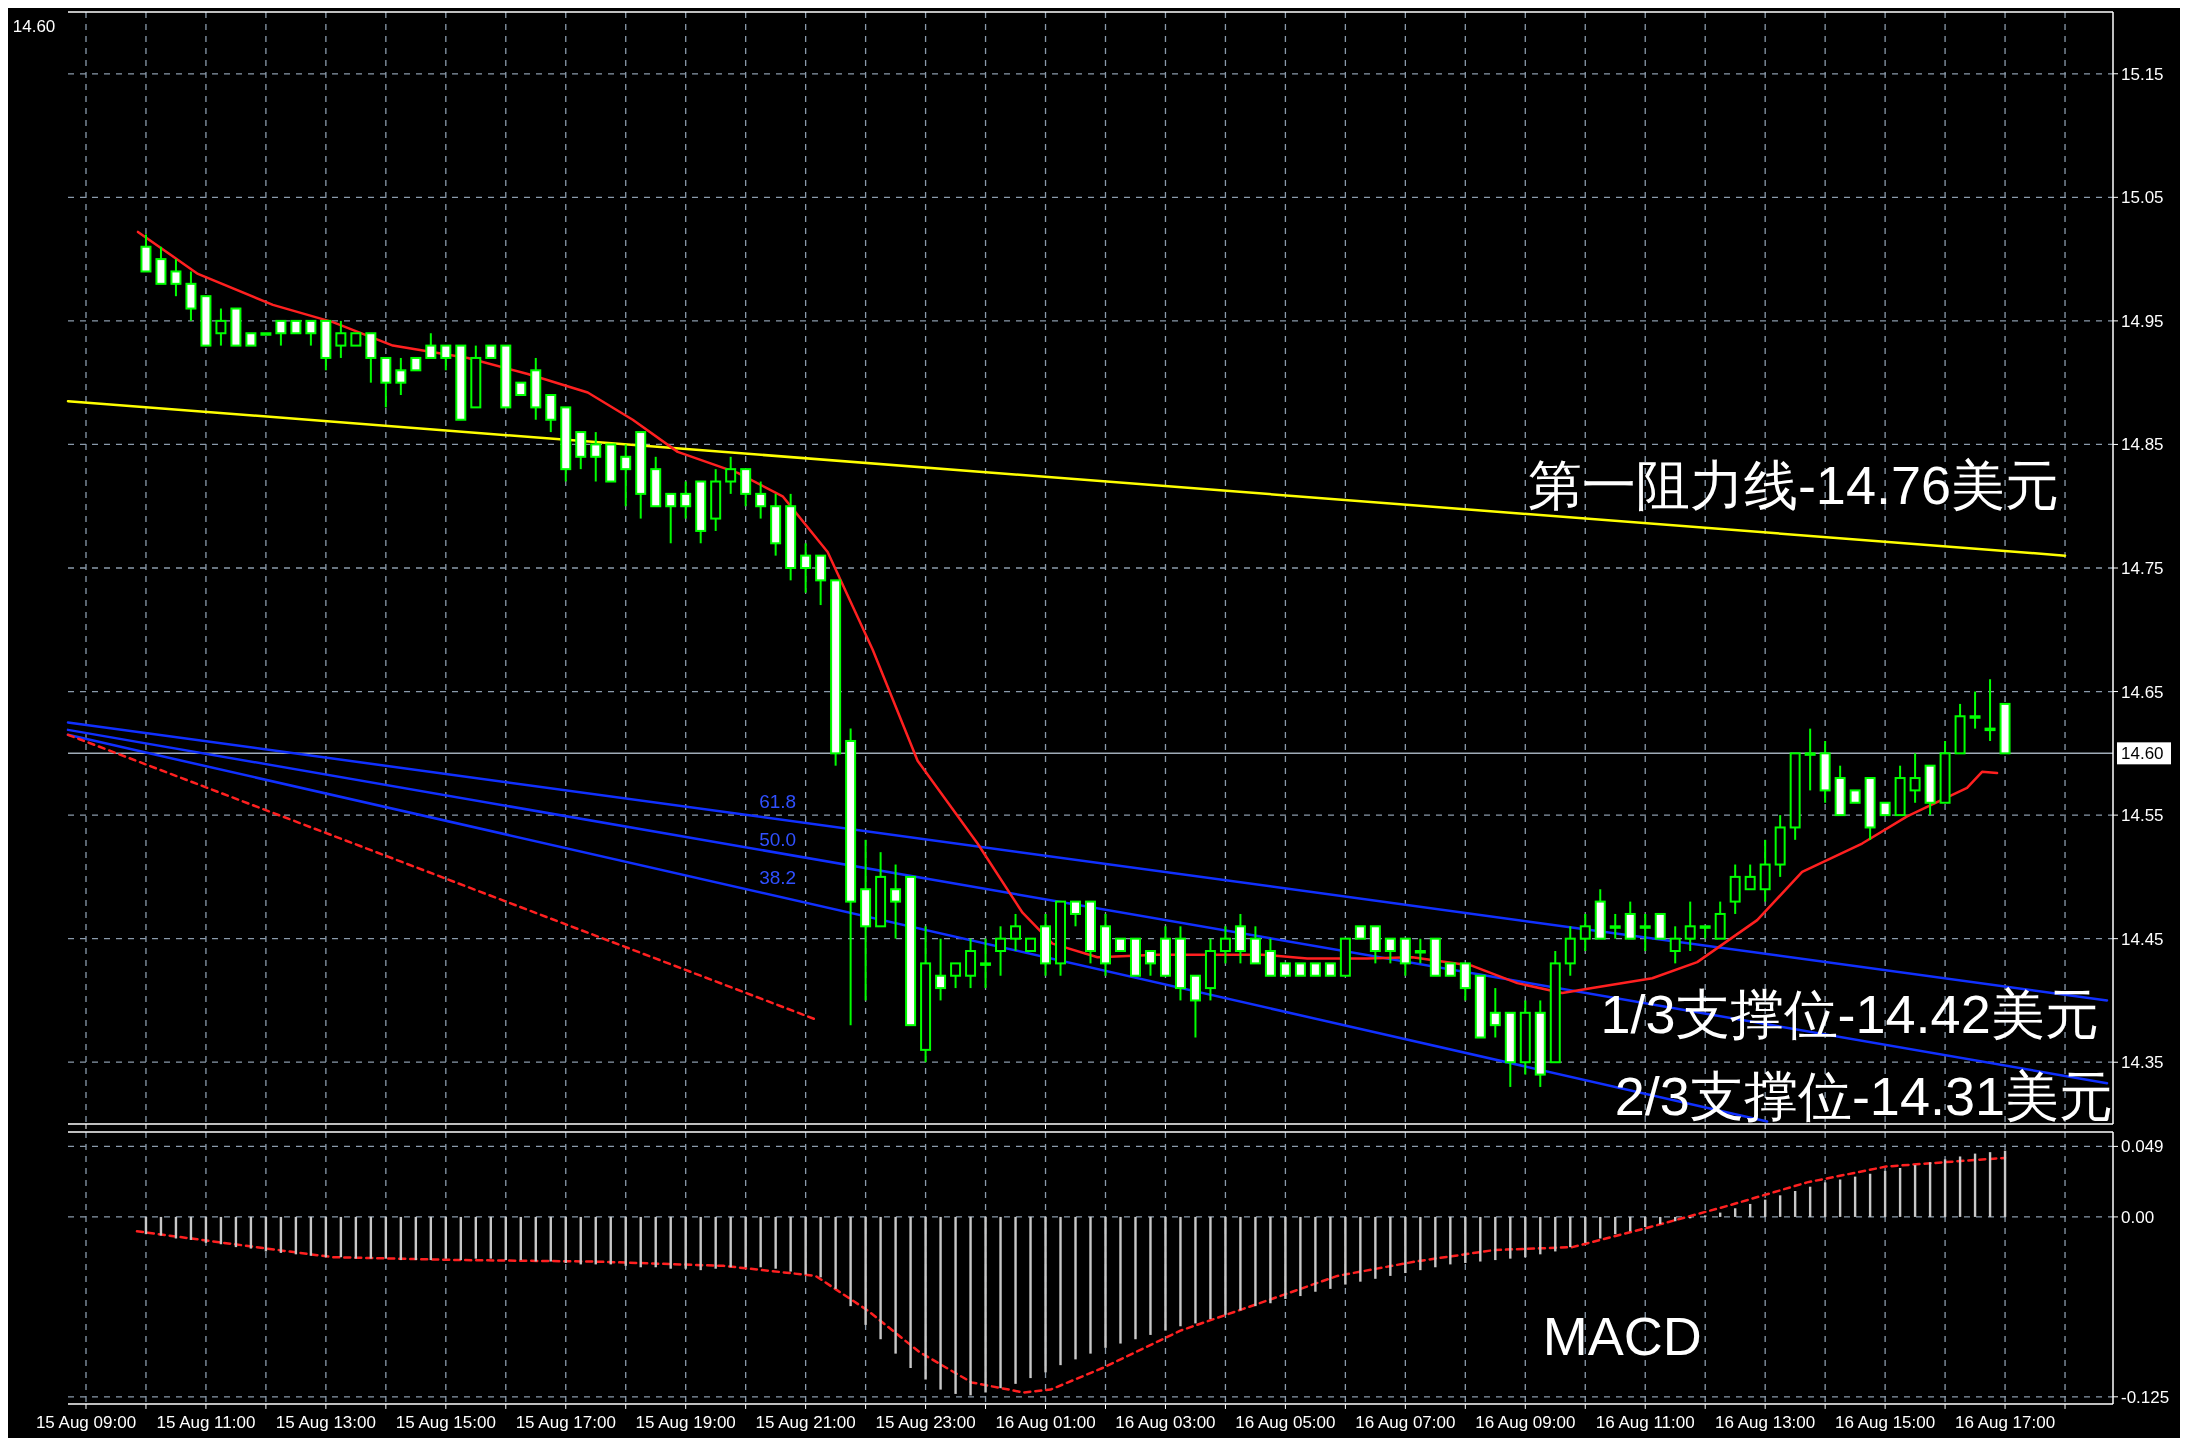 Image resolution: width=2188 pixels, height=1446 pixels. What do you see at coordinates (1525, 1422) in the screenshot?
I see `x-tick-label: 16 Aug 09:00` at bounding box center [1525, 1422].